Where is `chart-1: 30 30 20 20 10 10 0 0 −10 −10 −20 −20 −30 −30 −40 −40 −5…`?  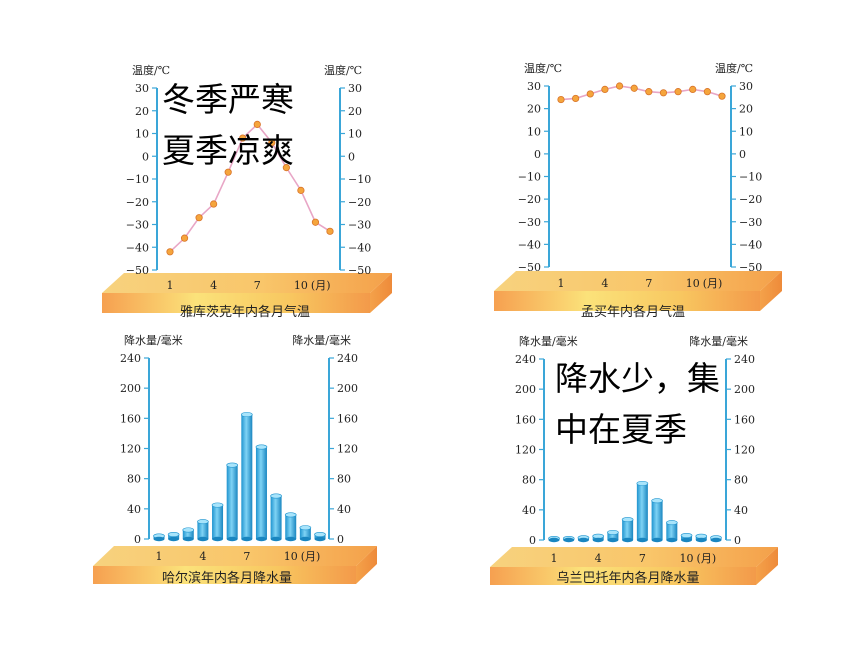
chart-1: 30 30 20 20 10 10 0 0 −10 −10 −20 −20 −30 −30 −40 −40 −5… is located at coordinates (247, 191).